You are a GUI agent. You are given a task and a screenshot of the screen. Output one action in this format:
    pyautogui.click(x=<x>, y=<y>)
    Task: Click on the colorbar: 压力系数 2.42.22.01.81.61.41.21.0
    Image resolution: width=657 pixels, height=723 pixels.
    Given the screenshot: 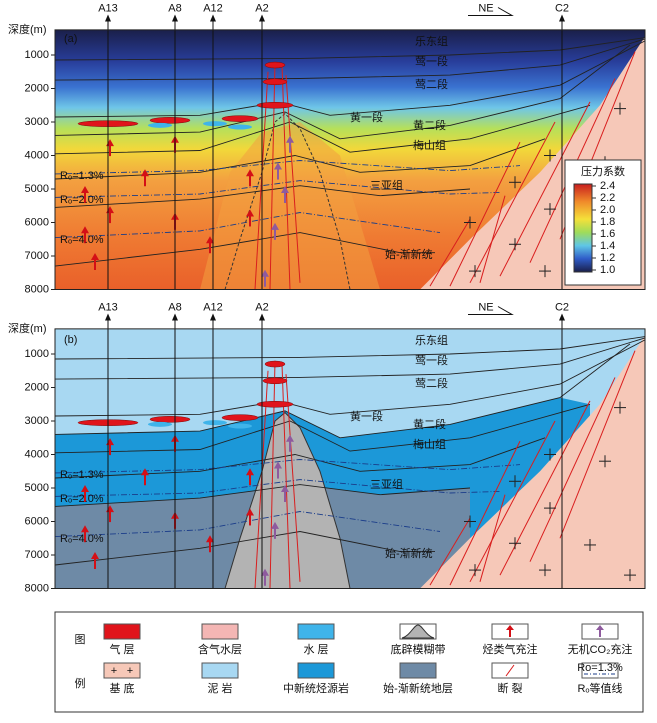 What is the action you would take?
    pyautogui.click(x=603, y=222)
    